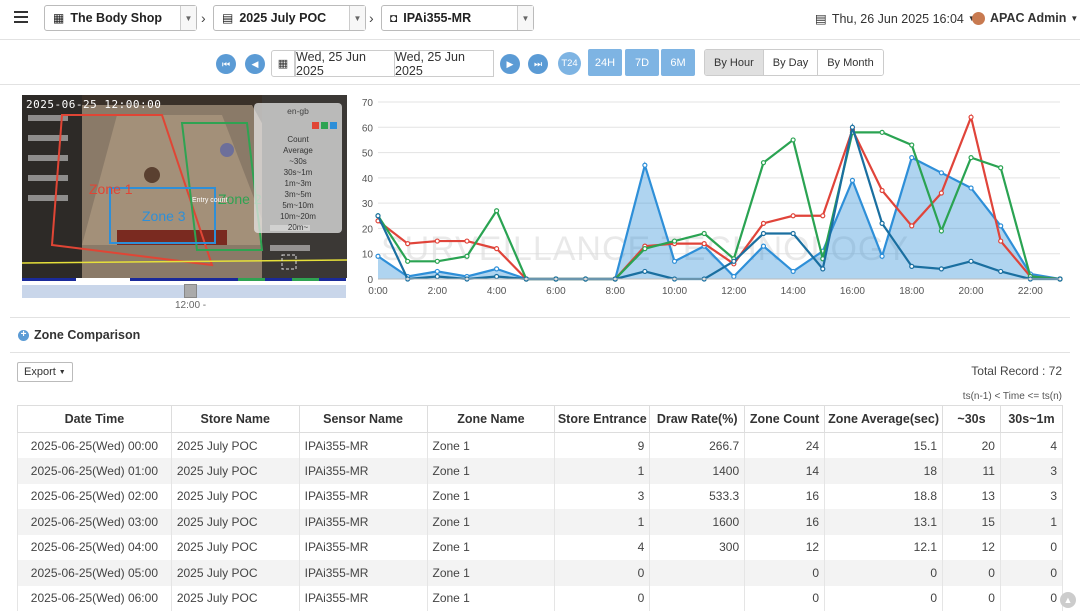 The height and width of the screenshot is (611, 1080). What do you see at coordinates (602, 522) in the screenshot?
I see `table-cell: 1` at bounding box center [602, 522].